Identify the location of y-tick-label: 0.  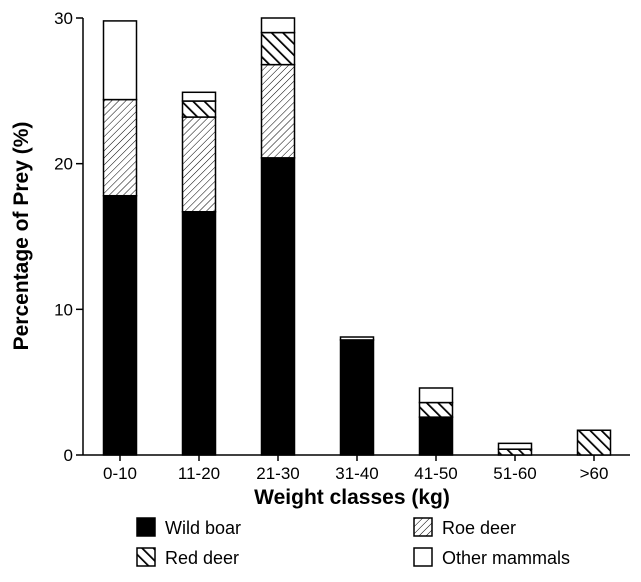
(68, 455).